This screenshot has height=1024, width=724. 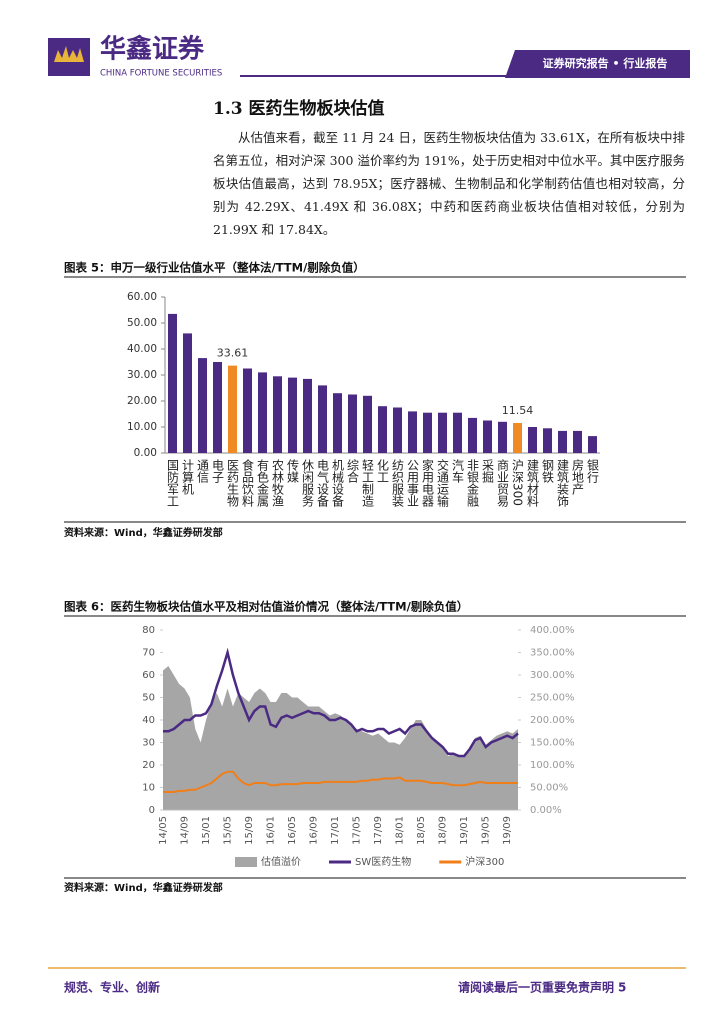 What do you see at coordinates (552, 653) in the screenshot?
I see `y2-tick-label: 350.00%` at bounding box center [552, 653].